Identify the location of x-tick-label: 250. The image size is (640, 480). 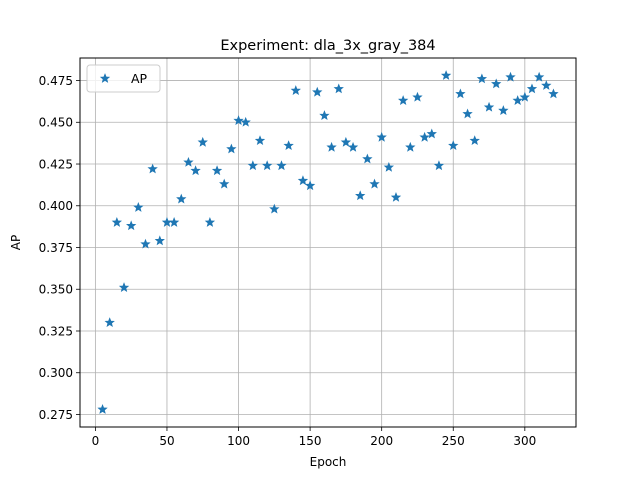
(453, 441).